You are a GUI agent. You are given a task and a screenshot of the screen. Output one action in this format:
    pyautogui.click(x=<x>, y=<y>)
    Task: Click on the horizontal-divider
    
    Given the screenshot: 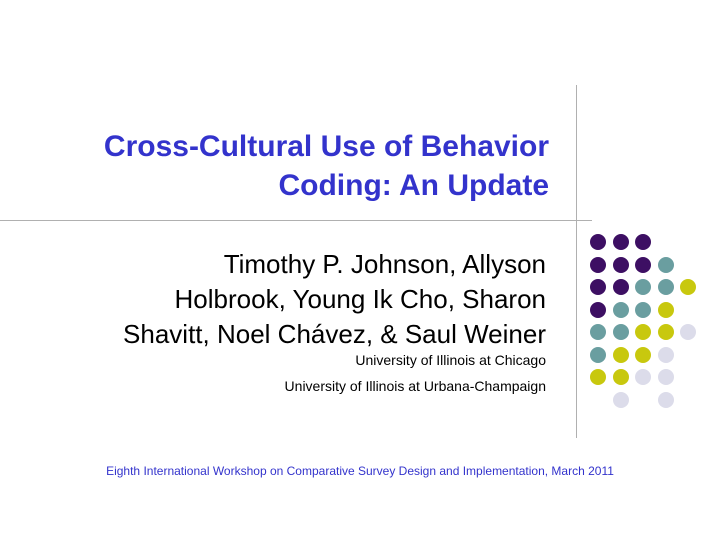 What is the action you would take?
    pyautogui.click(x=296, y=220)
    